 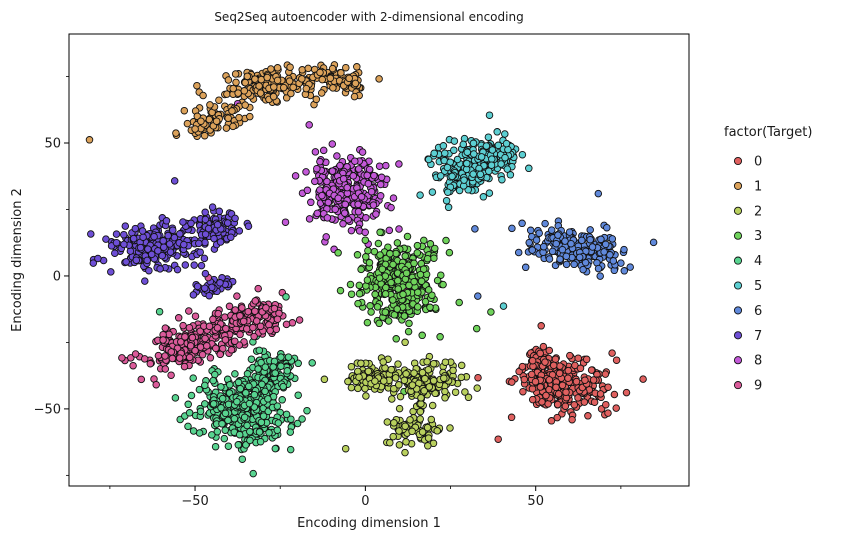 What do you see at coordinates (369, 523) in the screenshot?
I see `x-axis-label: Encoding dimension 1` at bounding box center [369, 523].